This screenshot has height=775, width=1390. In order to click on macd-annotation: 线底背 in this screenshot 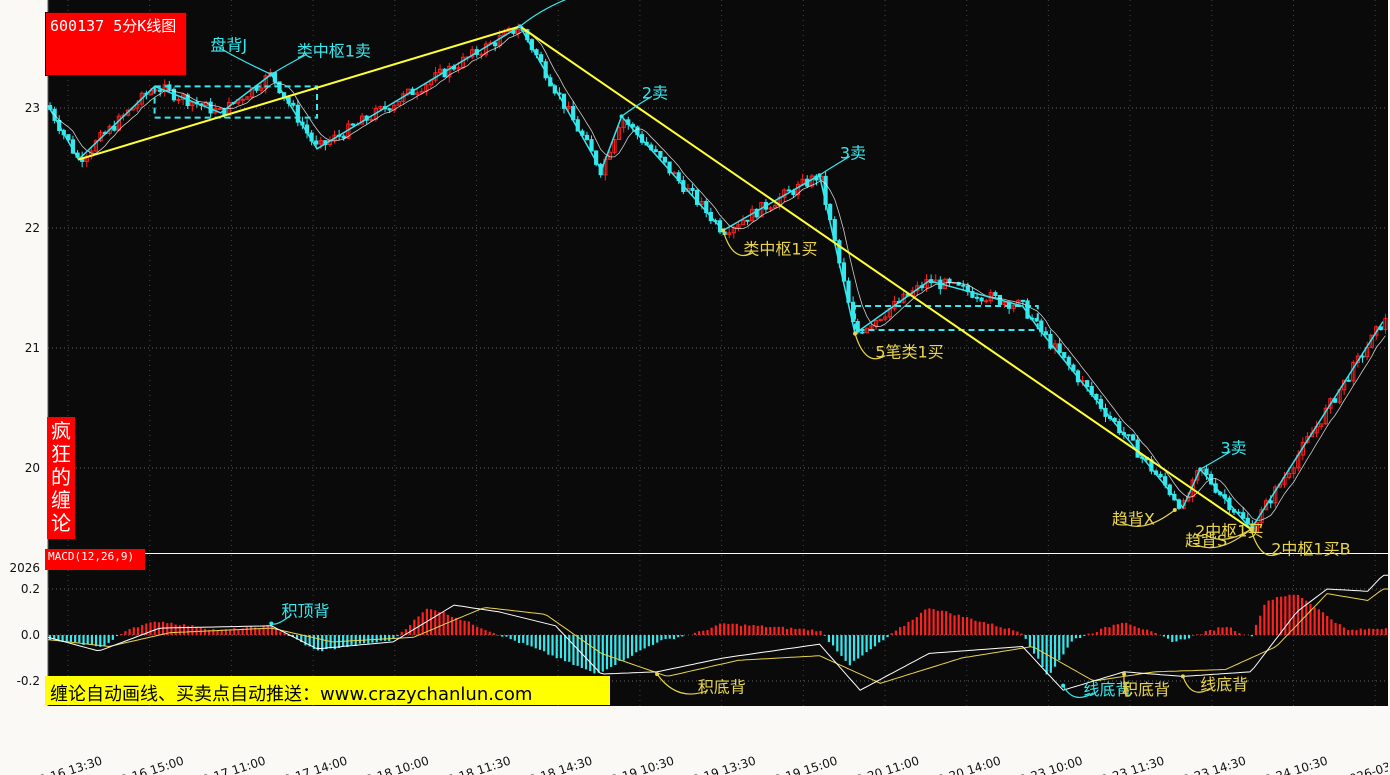, I will do `click(1107, 689)`.